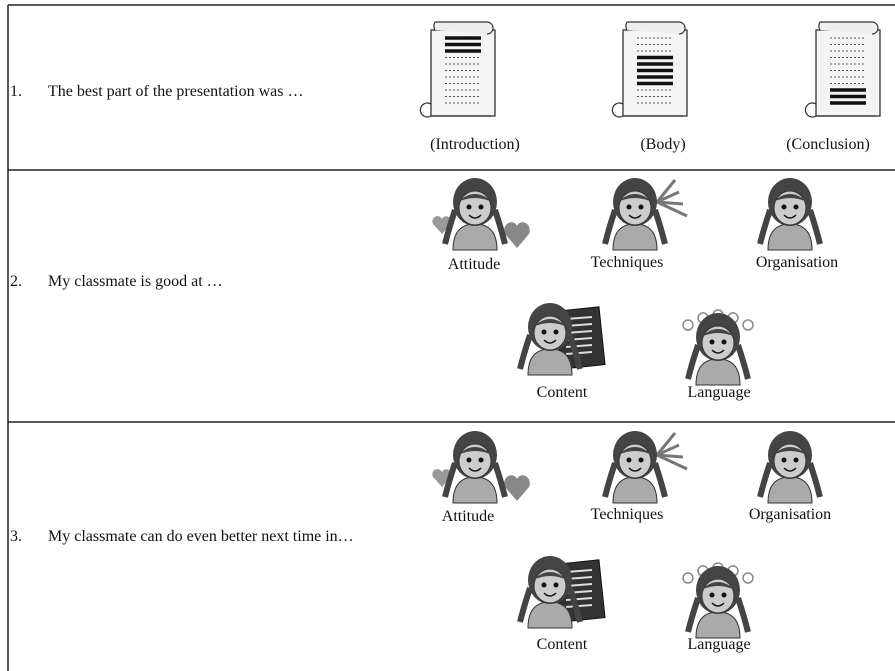  Describe the element at coordinates (475, 144) in the screenshot. I see `option-label: (Introduction)` at that location.